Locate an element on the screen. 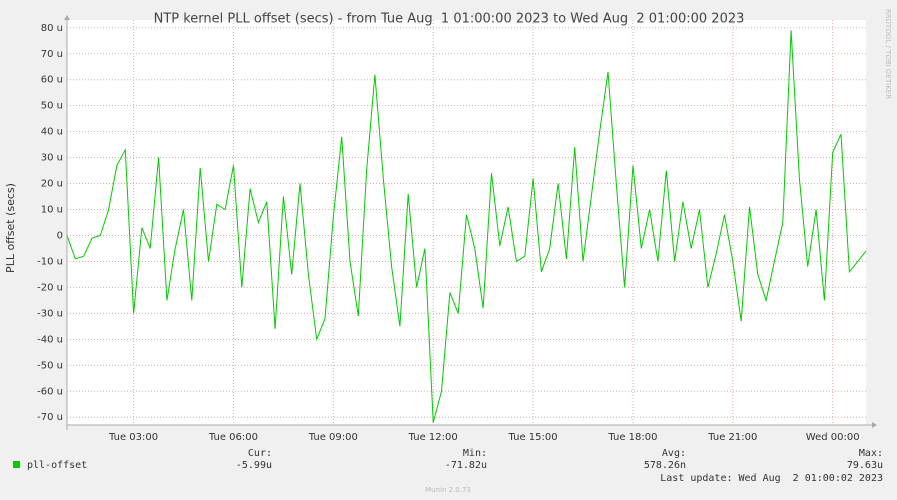 This screenshot has width=897, height=500. y-tick-label: 20 u is located at coordinates (52, 184).